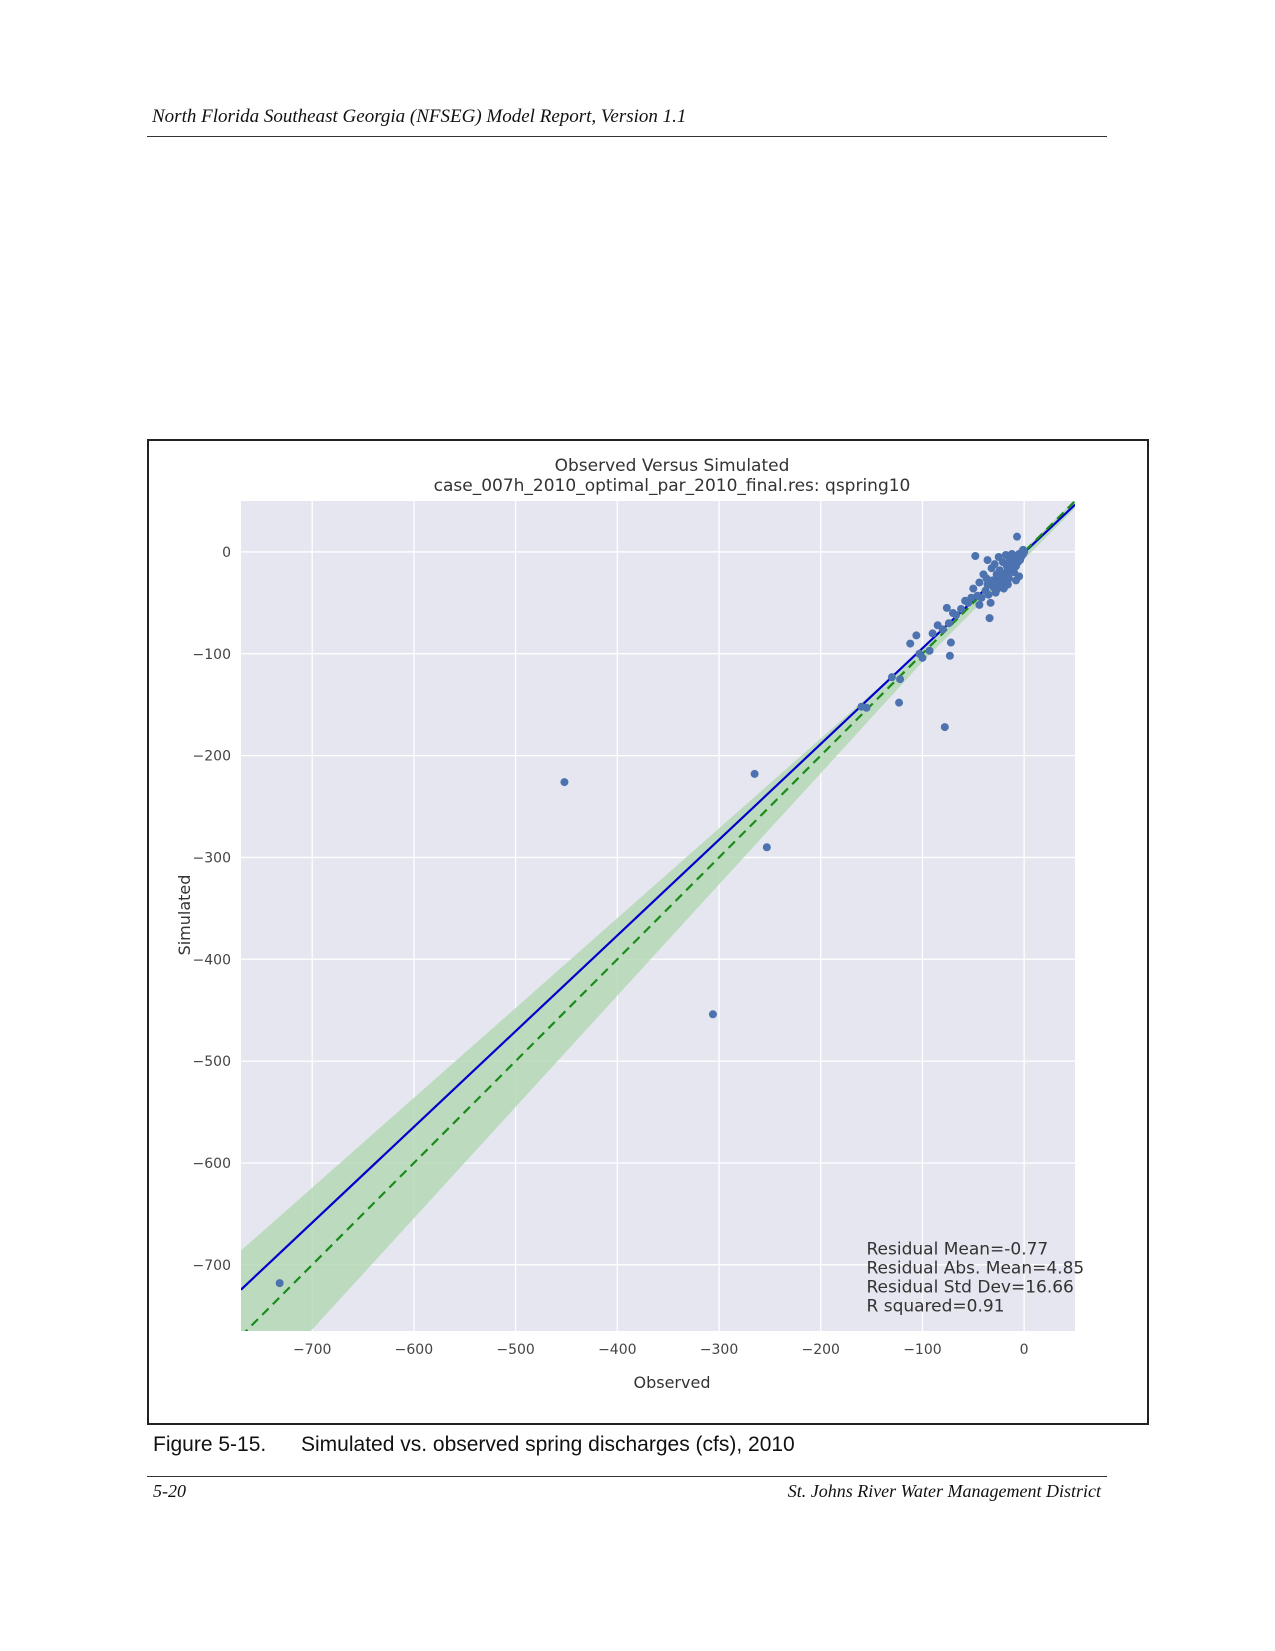 Image resolution: width=1275 pixels, height=1651 pixels. What do you see at coordinates (719, 1350) in the screenshot?
I see `x-tick-label: −300` at bounding box center [719, 1350].